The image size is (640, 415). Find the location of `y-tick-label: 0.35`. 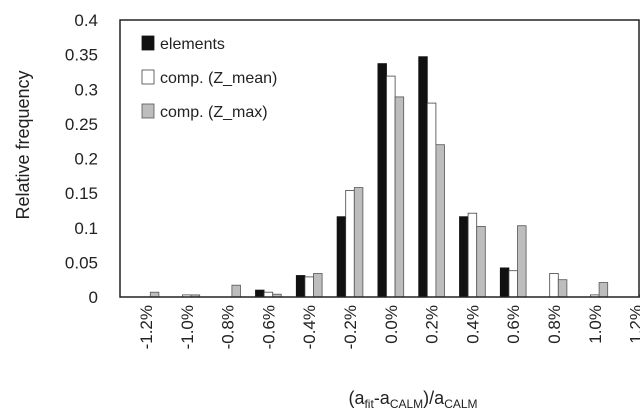

y-tick-label: 0.35 is located at coordinates (81, 55).